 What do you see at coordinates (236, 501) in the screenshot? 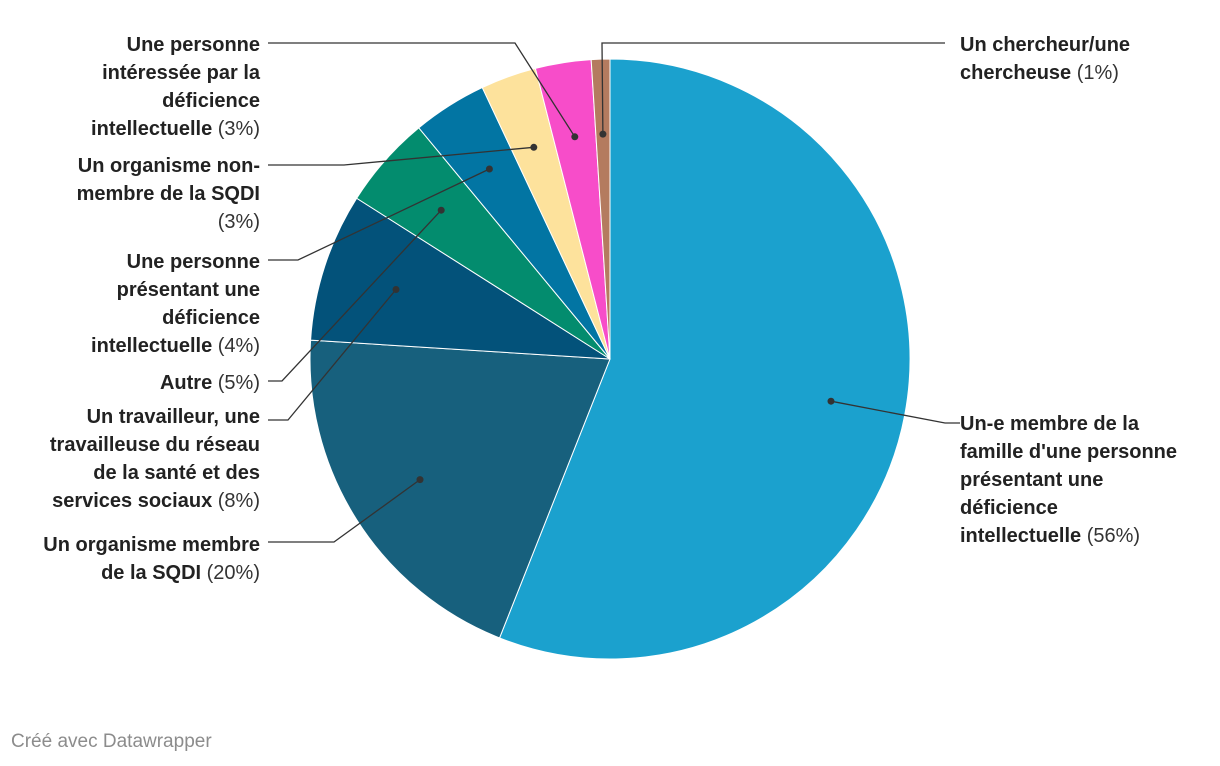
I see `slice-percent-3: (8%)` at bounding box center [236, 501].